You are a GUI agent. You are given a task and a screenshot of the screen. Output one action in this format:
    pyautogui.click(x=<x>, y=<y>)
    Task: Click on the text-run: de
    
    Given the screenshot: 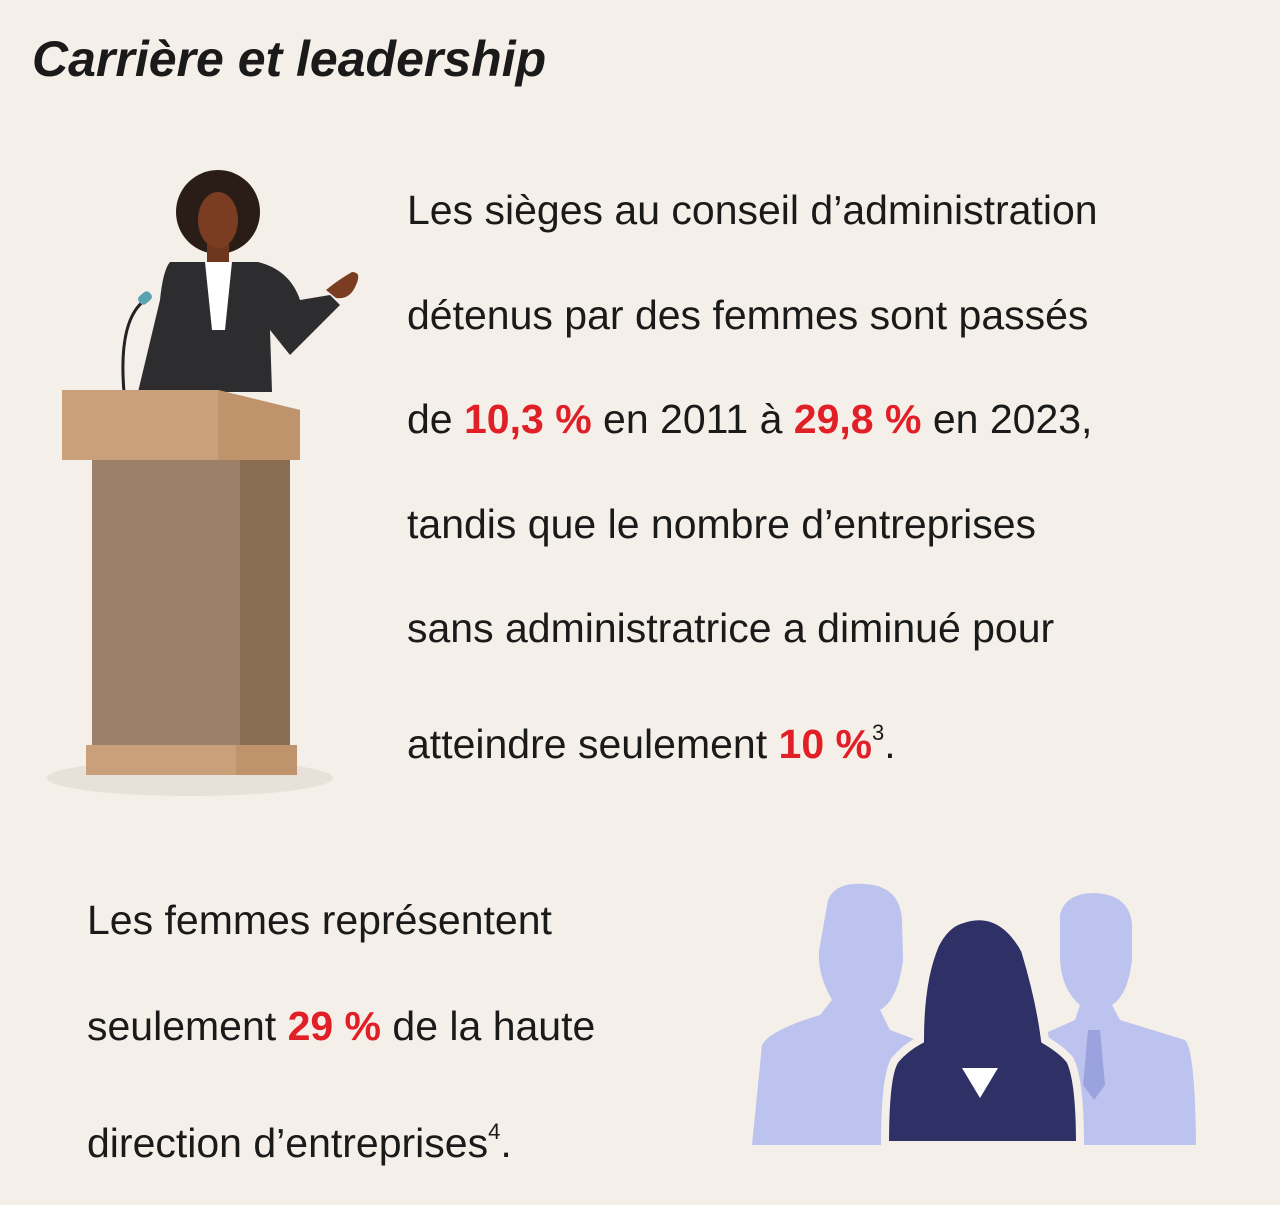 What is the action you would take?
    pyautogui.click(x=435, y=419)
    